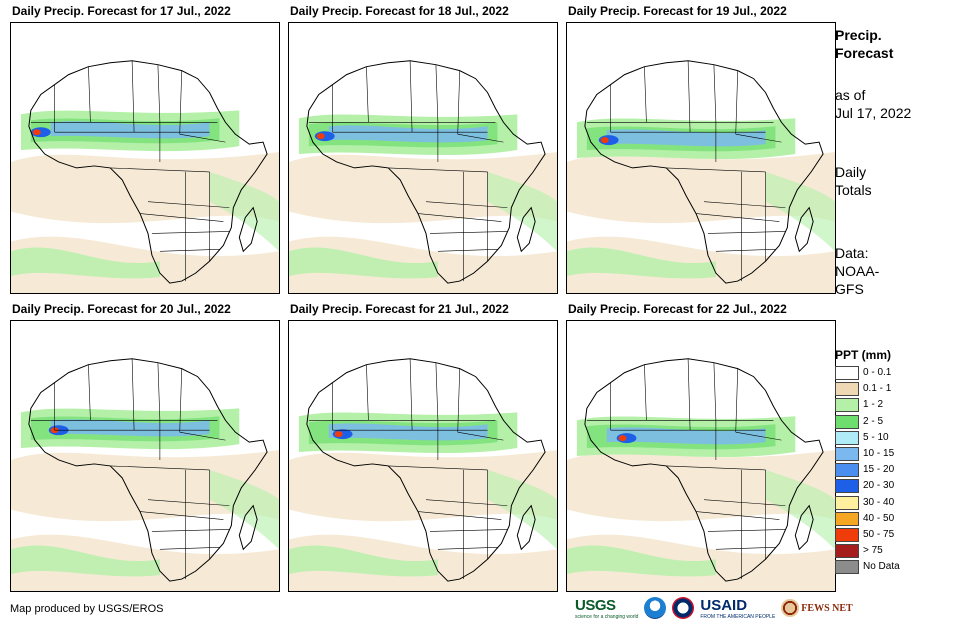  What do you see at coordinates (790, 608) in the screenshot?
I see `fews-globe-icon` at bounding box center [790, 608].